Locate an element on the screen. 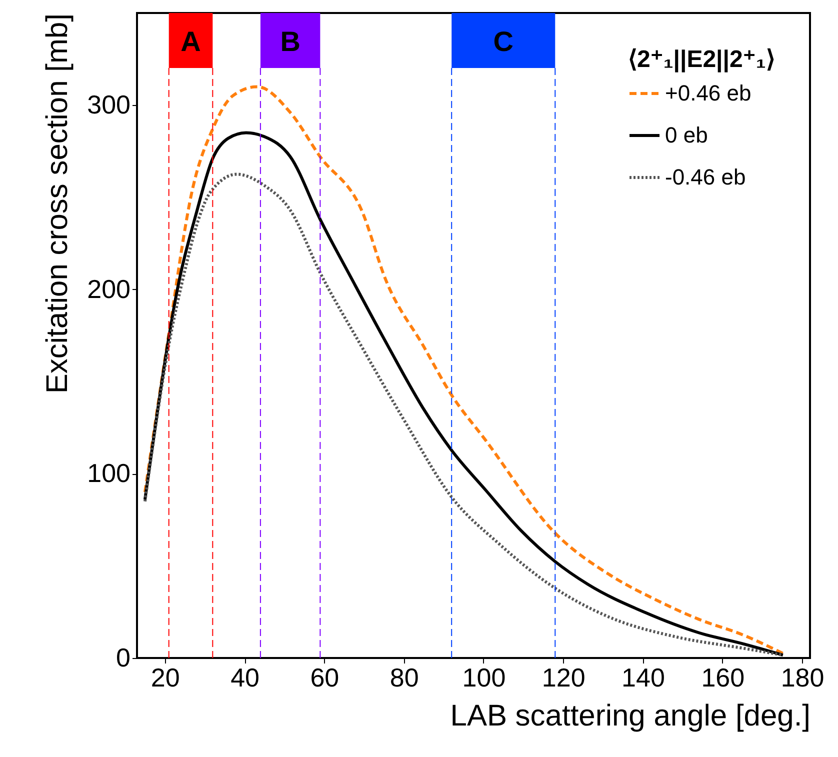  x-tick-label: 80 is located at coordinates (404, 677).